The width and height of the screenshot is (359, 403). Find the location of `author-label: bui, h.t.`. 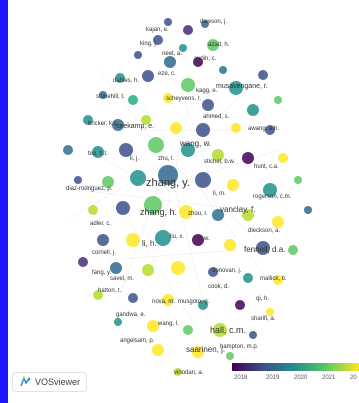

author-label: bui, h.t. is located at coordinates (98, 154).